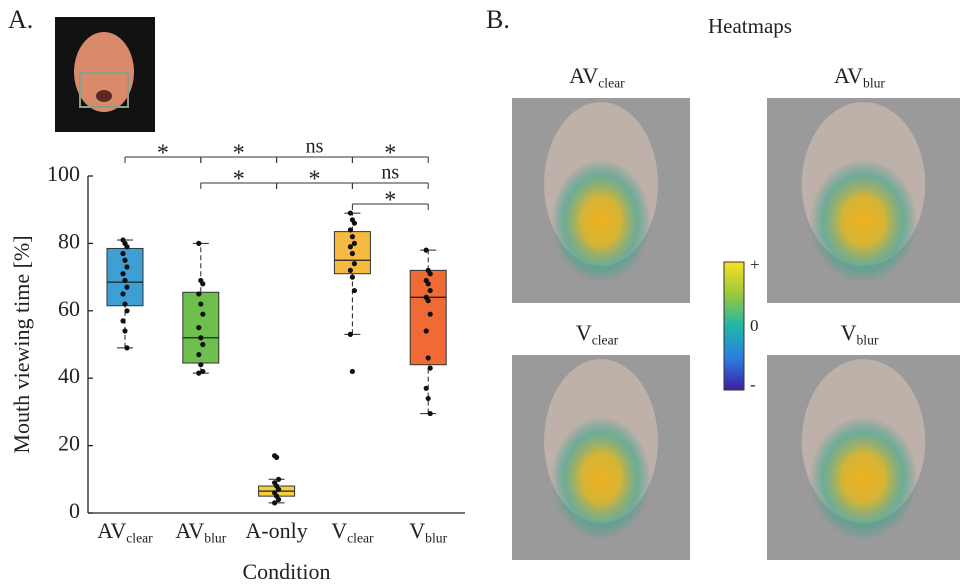  I want to click on heatmap-title: AVblur, so click(859, 77).